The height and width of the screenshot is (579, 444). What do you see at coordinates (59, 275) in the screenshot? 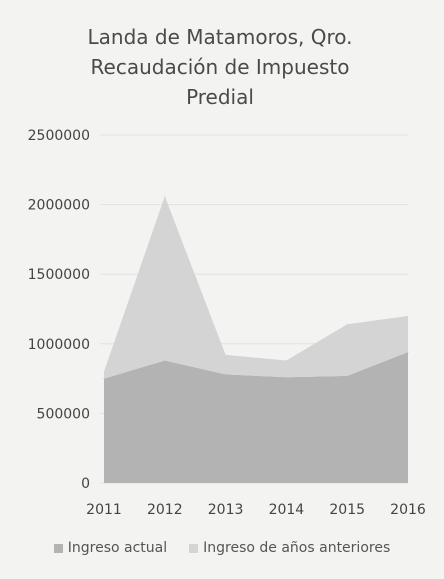
I see `y-tick-label-3: 1500000` at bounding box center [59, 275].